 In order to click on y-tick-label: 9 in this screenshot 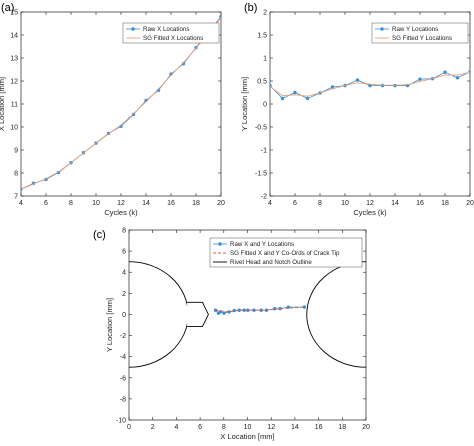, I will do `click(16, 151)`.